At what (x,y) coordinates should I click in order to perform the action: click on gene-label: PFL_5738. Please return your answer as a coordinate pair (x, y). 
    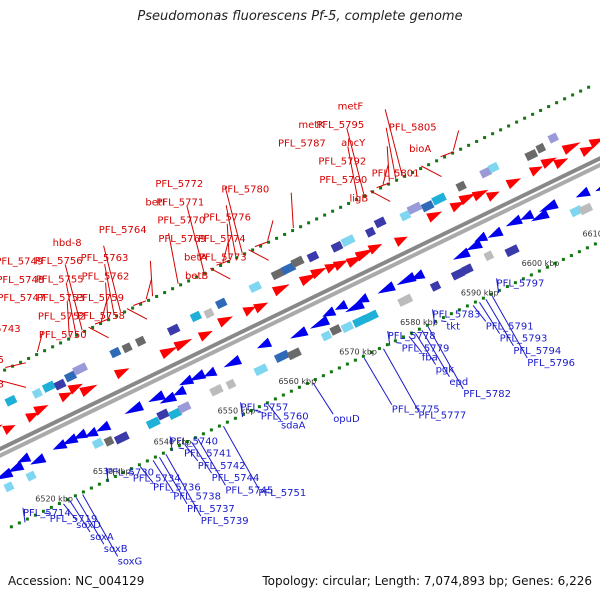
    Looking at the image, I should click on (197, 497).